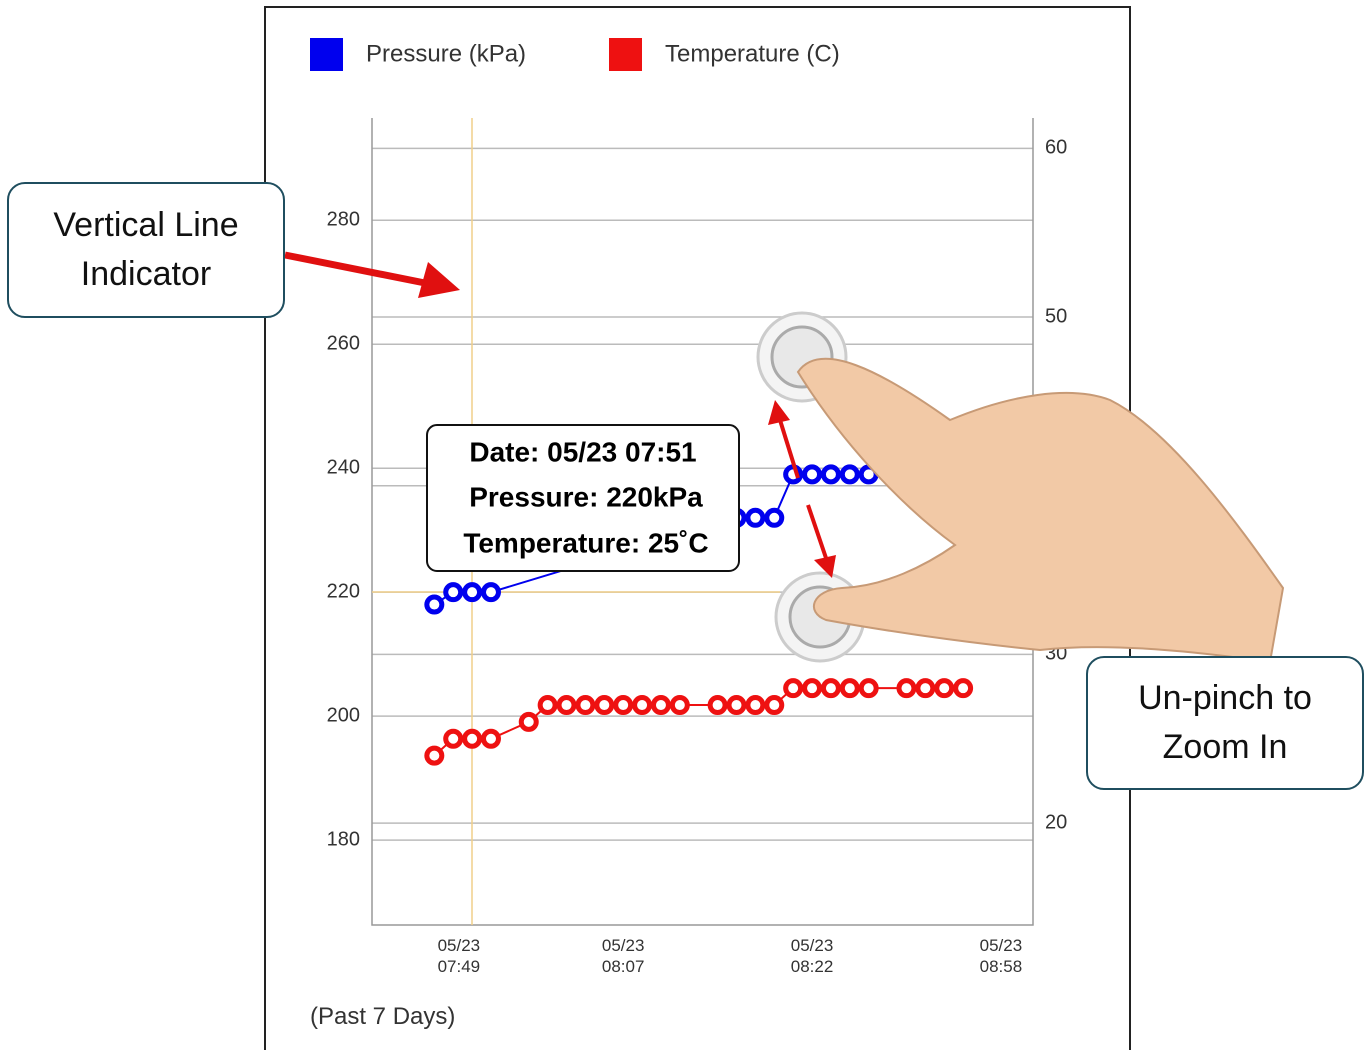  I want to click on legend-label: Pressure (kPa), so click(446, 53).